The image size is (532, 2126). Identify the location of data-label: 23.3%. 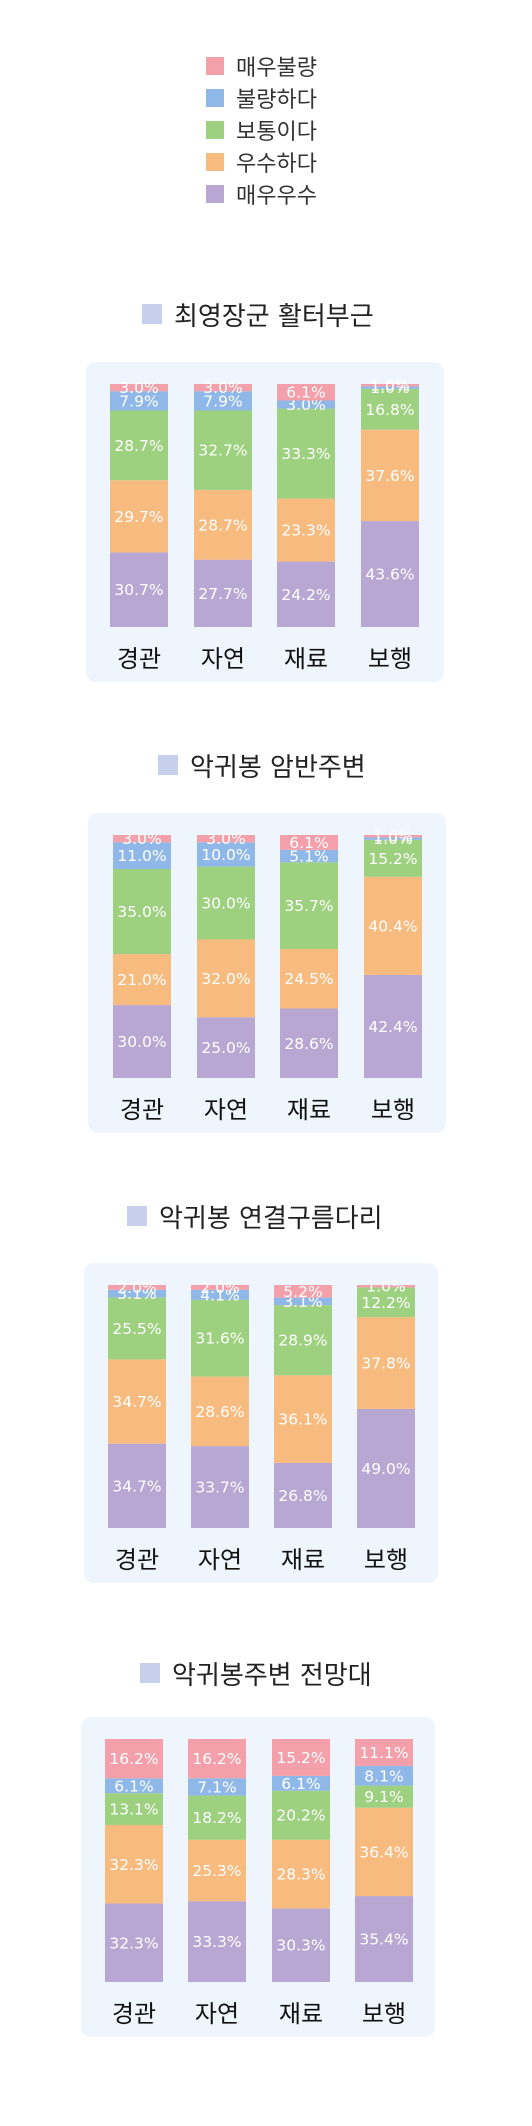
(305, 531).